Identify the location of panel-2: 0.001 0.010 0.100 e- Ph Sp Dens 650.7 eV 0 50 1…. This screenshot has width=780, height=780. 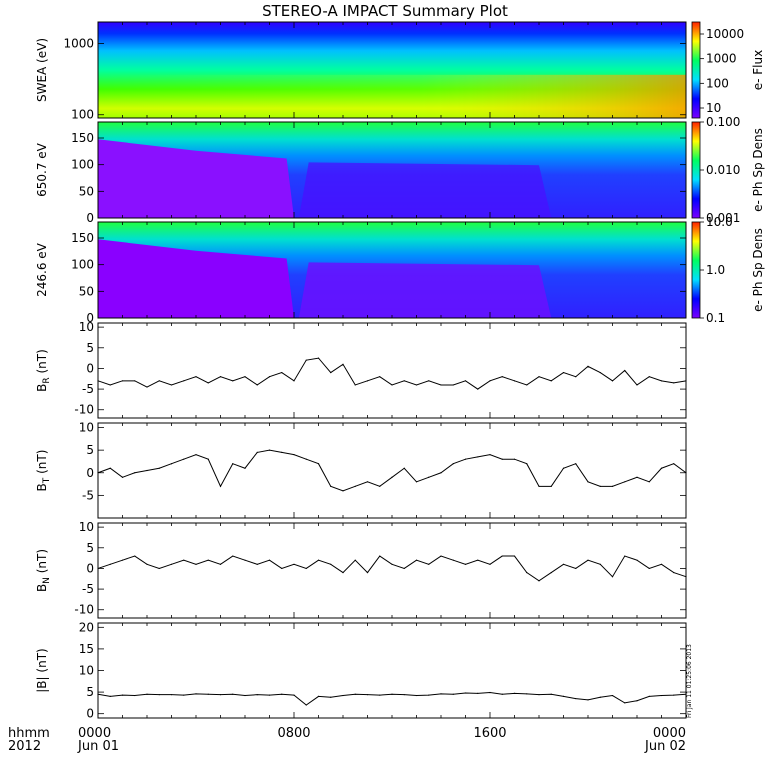
(400, 170).